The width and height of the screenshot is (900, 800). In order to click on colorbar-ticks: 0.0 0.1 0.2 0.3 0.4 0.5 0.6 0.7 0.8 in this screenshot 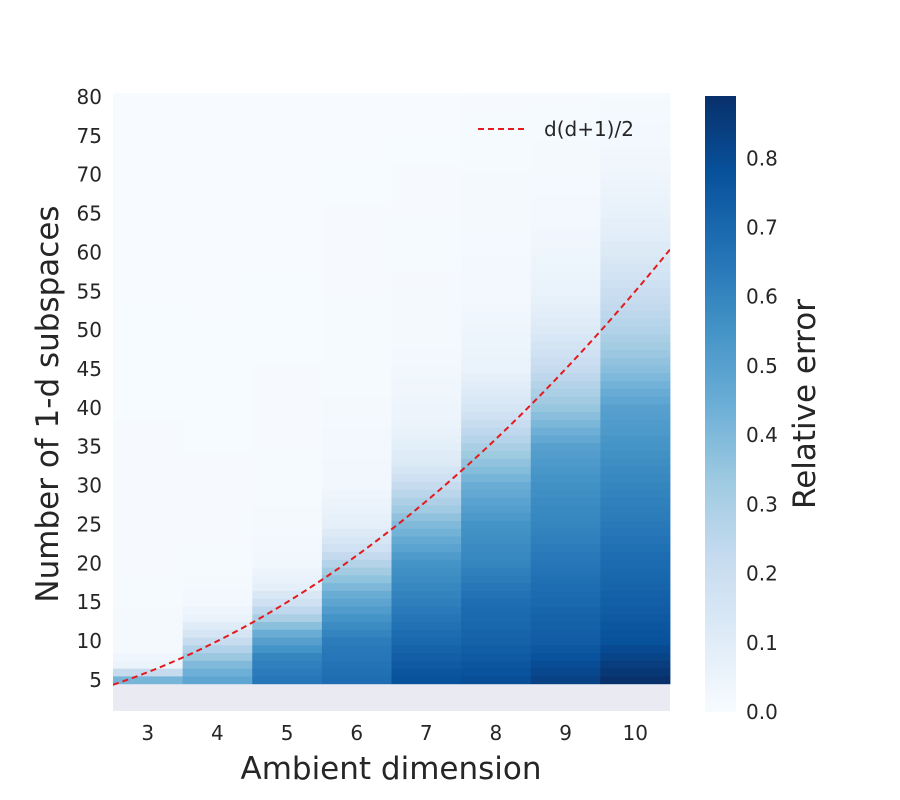, I will do `click(762, 435)`.